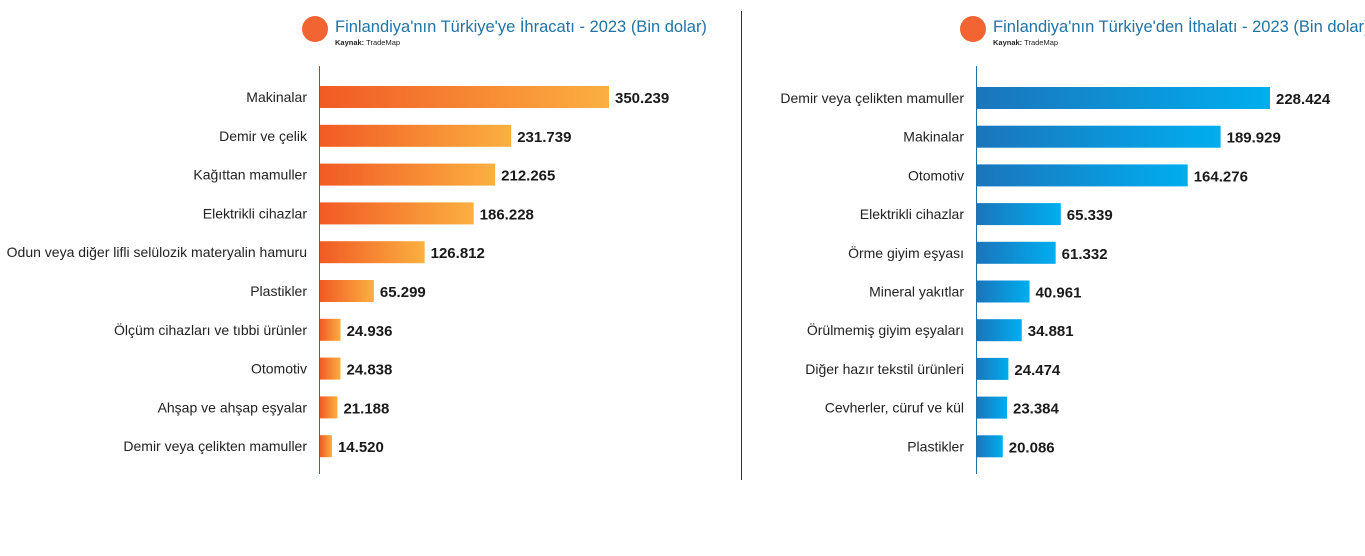 This screenshot has height=556, width=1365. I want to click on export-value-label: 212.265, so click(528, 176).